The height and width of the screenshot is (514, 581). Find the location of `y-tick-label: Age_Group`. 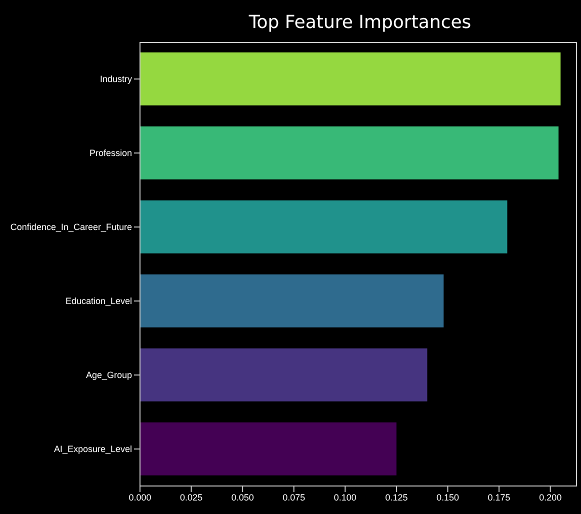

y-tick-label: Age_Group is located at coordinates (109, 375).